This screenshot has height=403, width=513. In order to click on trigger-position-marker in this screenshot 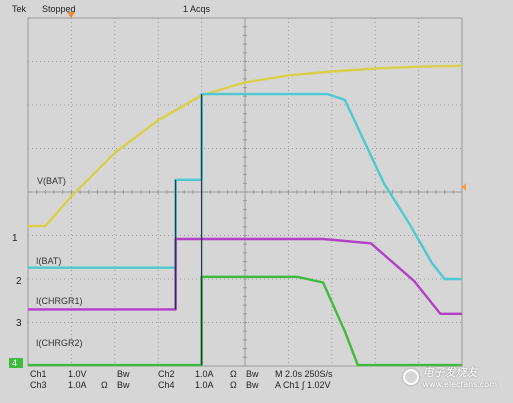, I will do `click(71, 15)`.